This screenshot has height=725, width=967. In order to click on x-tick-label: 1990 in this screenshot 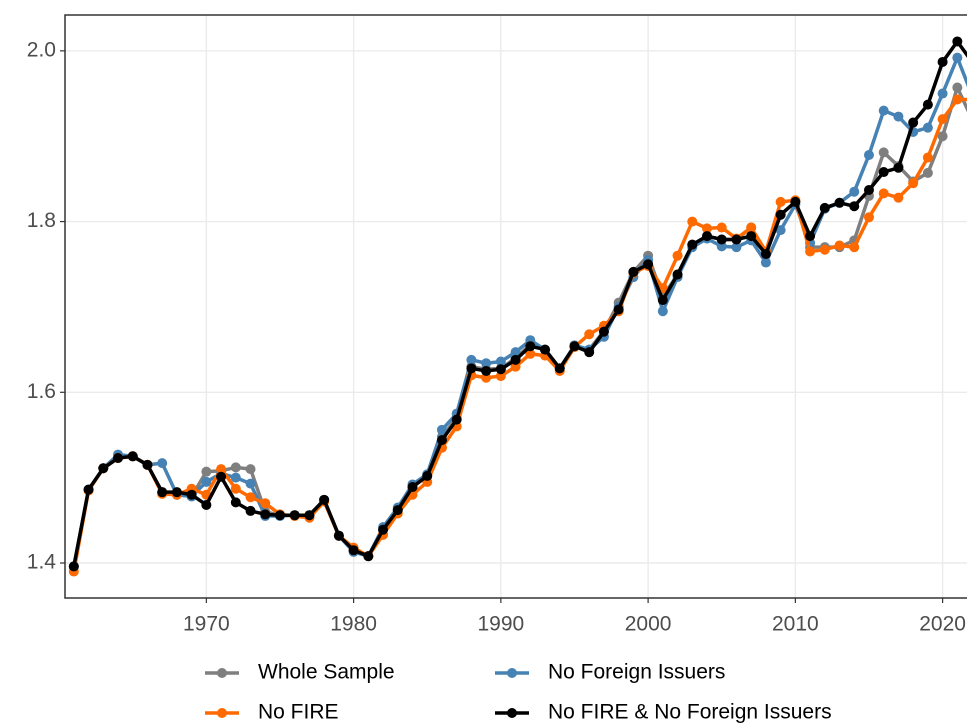, I will do `click(500, 624)`.